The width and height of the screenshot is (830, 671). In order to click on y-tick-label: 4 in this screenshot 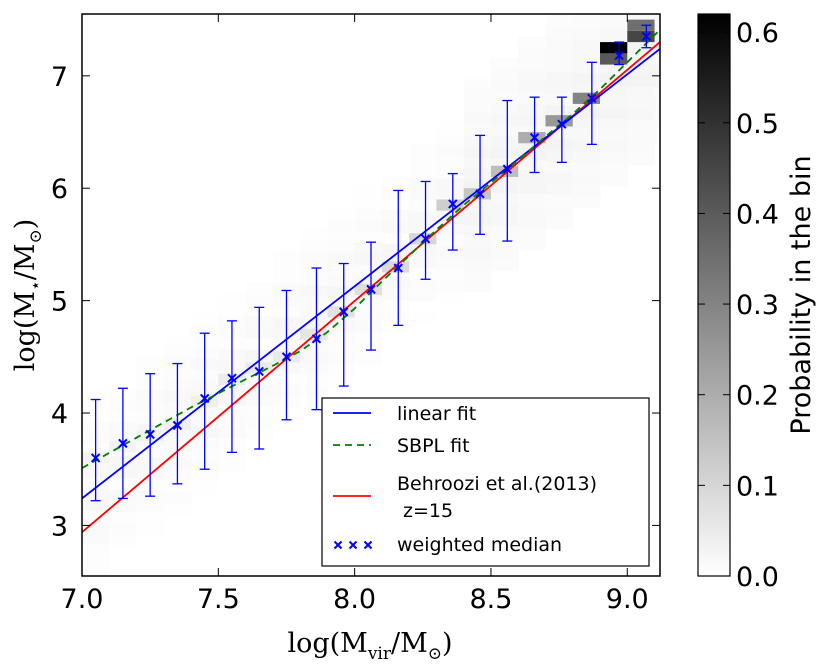, I will do `click(59, 414)`.